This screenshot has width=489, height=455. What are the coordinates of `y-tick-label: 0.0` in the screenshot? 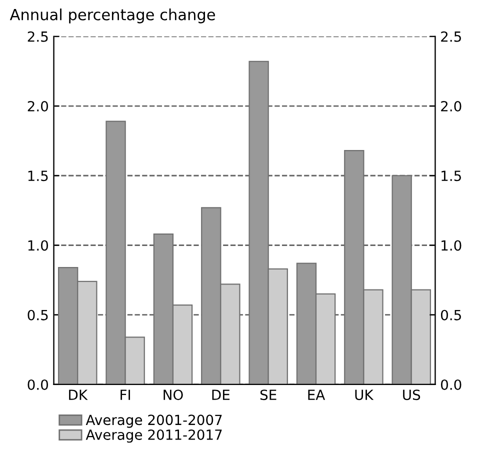 It's located at (38, 384).